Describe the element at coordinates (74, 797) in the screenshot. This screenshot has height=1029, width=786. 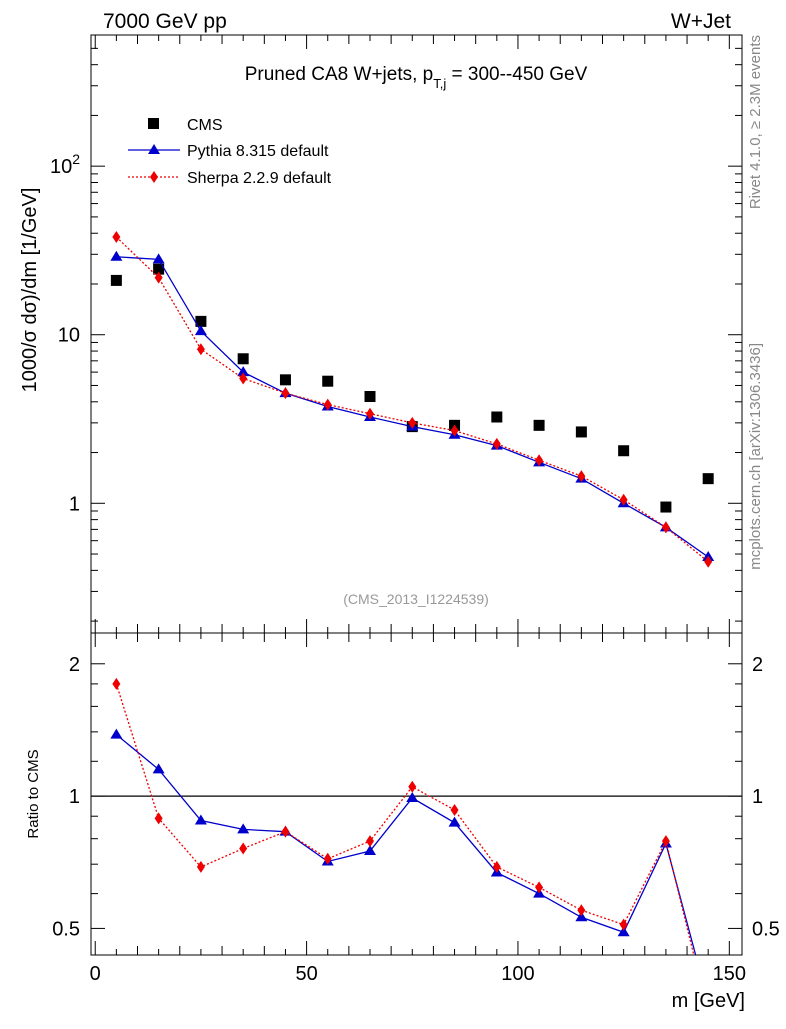
I see `ratio-y-tick-label-left: 1` at that location.